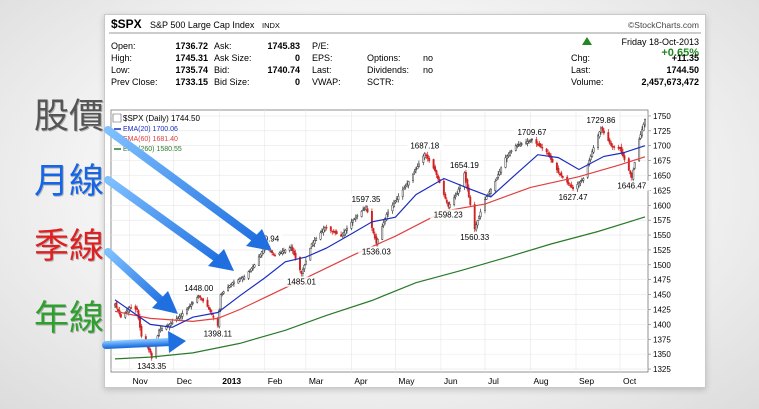 Image resolution: width=759 pixels, height=409 pixels. What do you see at coordinates (69, 319) in the screenshot?
I see `label-yearly-line: 年線` at bounding box center [69, 319].